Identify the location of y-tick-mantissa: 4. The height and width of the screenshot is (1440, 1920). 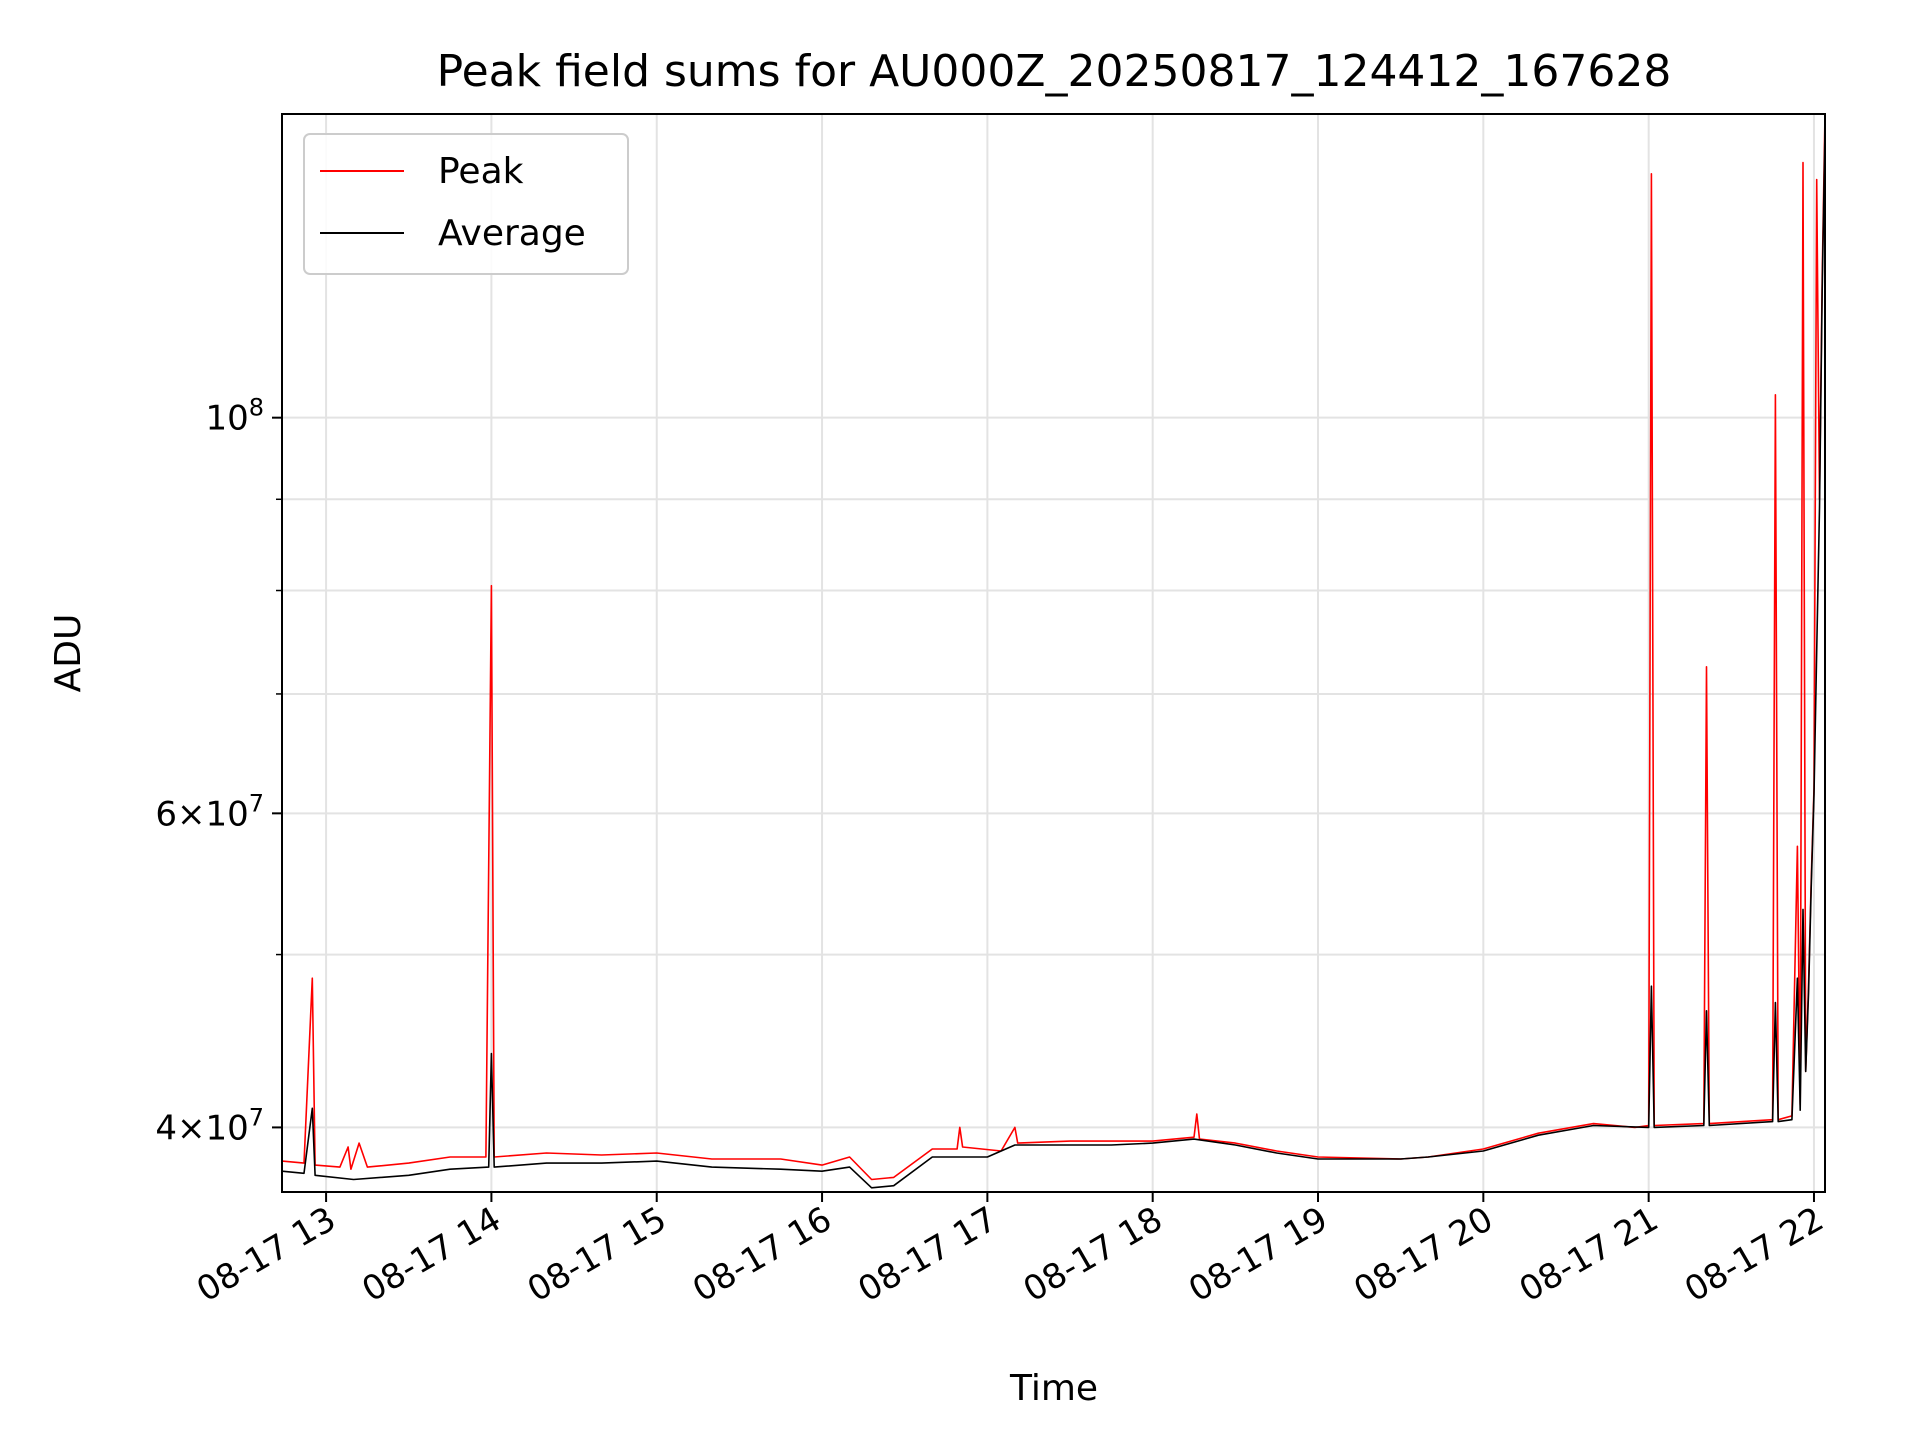
(166, 1128).